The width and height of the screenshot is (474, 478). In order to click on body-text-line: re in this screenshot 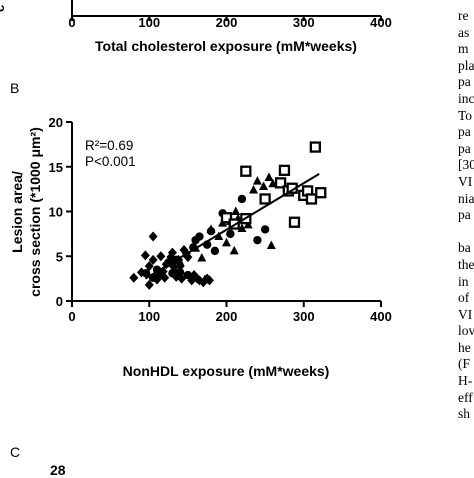, I will do `click(463, 15)`.